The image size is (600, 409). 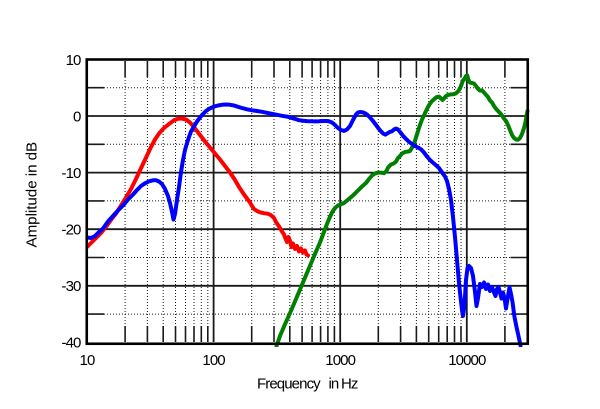 I want to click on svg-text: in, so click(x=334, y=384).